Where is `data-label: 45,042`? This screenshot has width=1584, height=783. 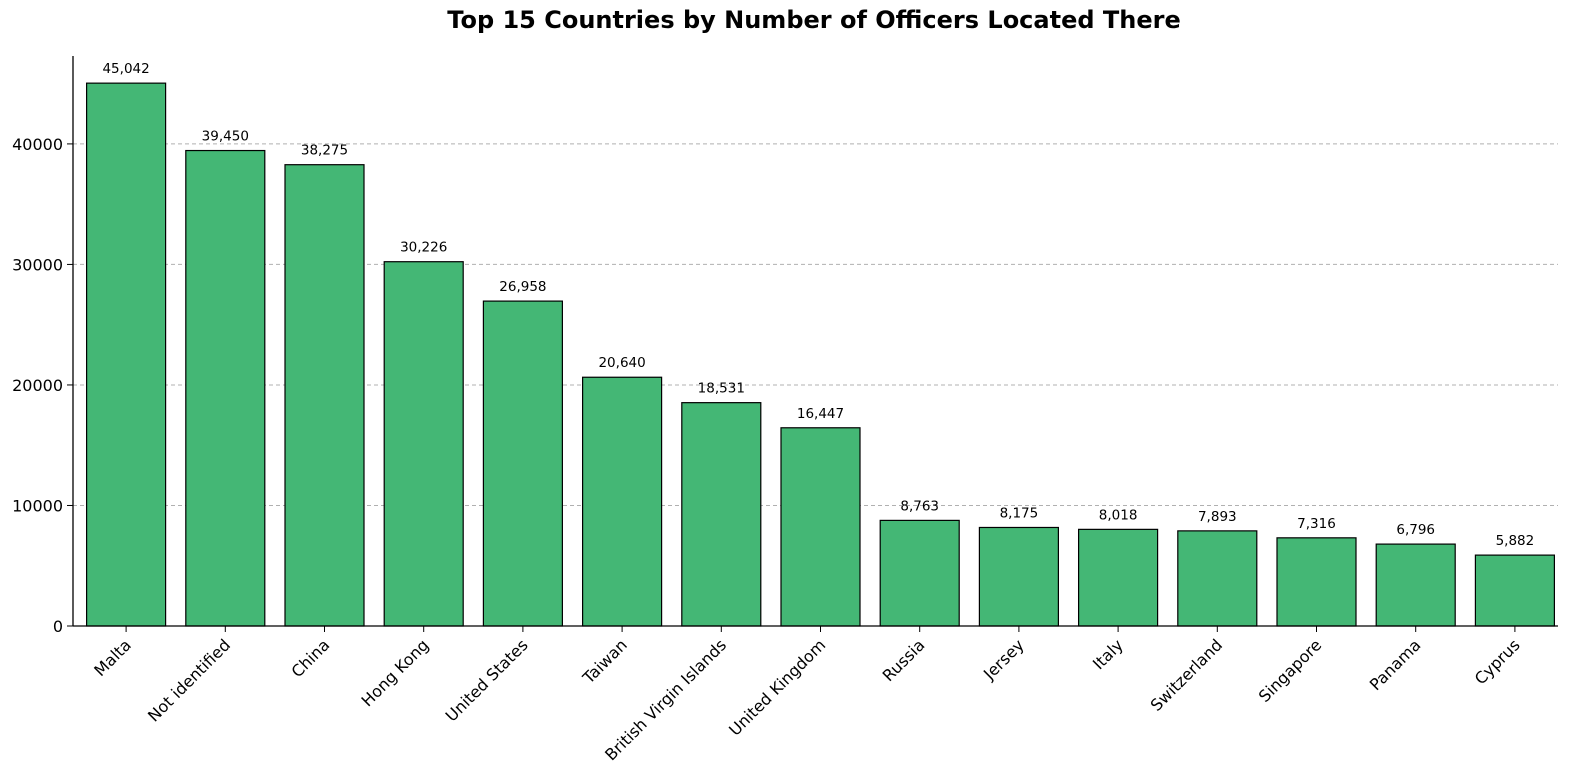
data-label: 45,042 is located at coordinates (125, 69).